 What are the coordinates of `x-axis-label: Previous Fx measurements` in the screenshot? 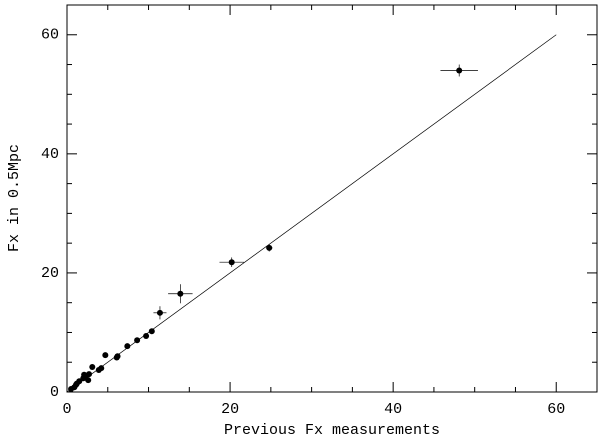 It's located at (332, 430).